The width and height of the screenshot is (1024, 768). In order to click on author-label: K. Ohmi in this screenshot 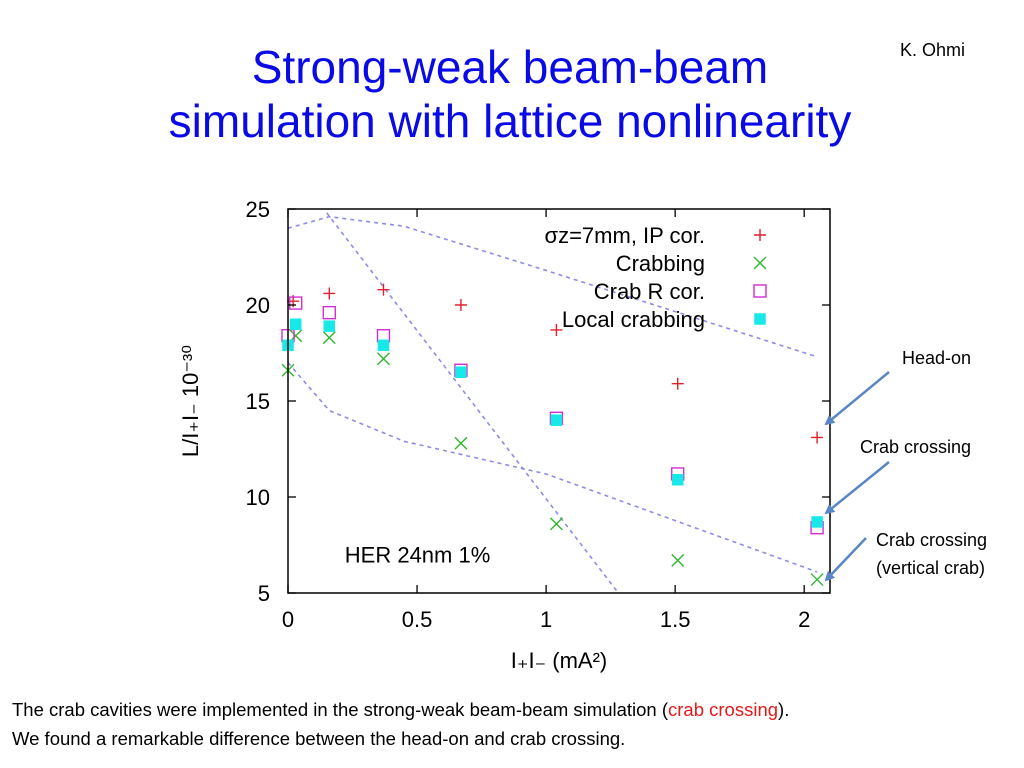, I will do `click(933, 50)`.